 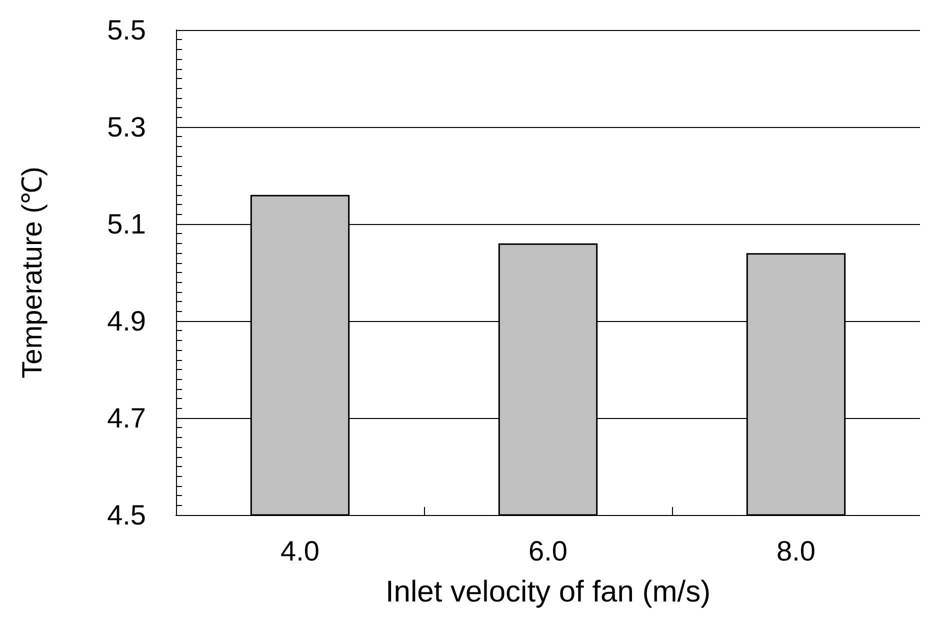 I want to click on x-axis-title: Inlet velocity of fan (m/s), so click(x=548, y=592).